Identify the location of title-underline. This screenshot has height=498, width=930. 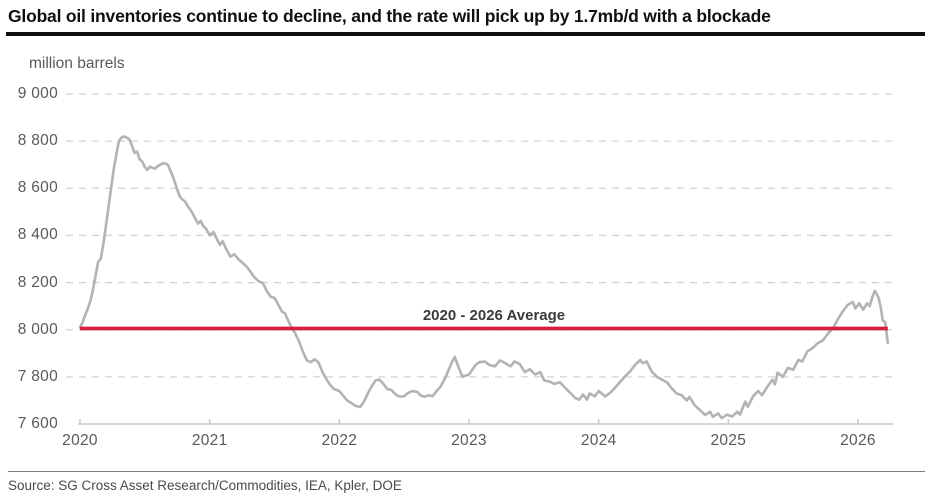
(465, 34).